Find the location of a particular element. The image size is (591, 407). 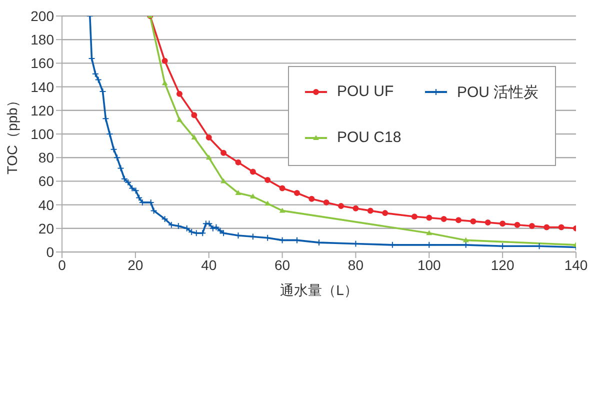

x-tick-label: 40 is located at coordinates (209, 264).